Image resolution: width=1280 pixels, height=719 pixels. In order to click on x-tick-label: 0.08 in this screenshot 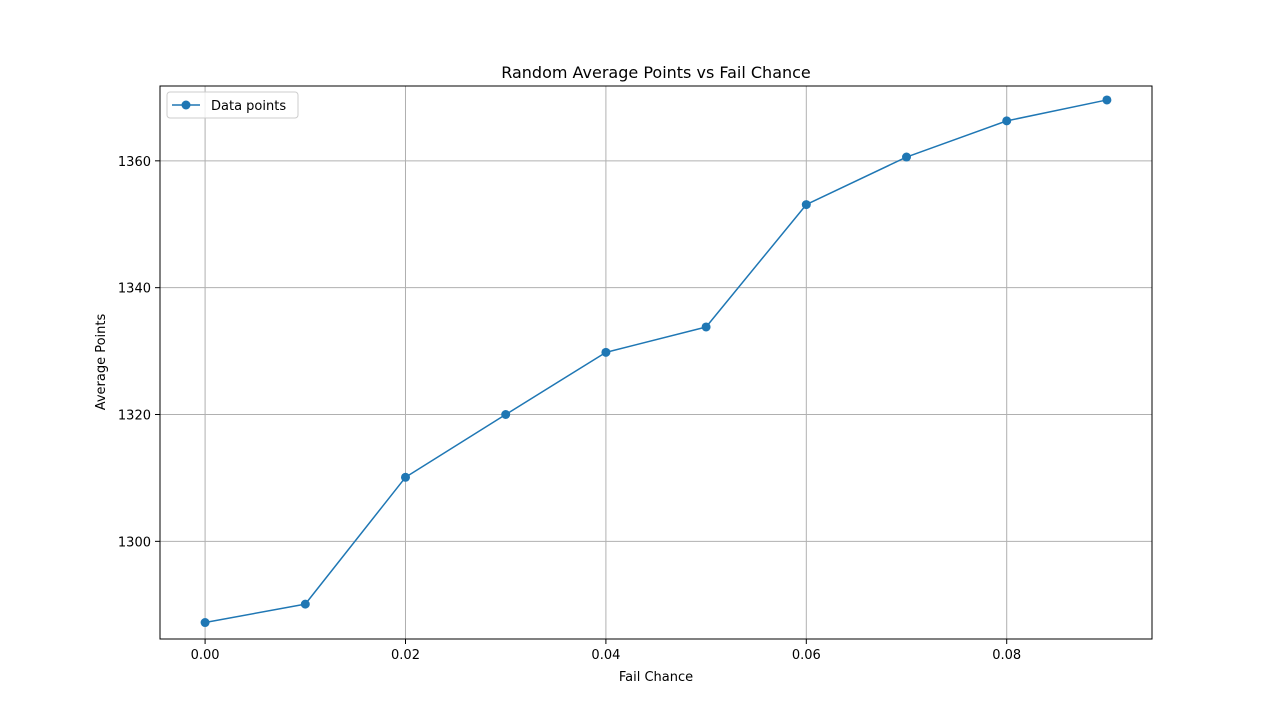, I will do `click(1006, 655)`.